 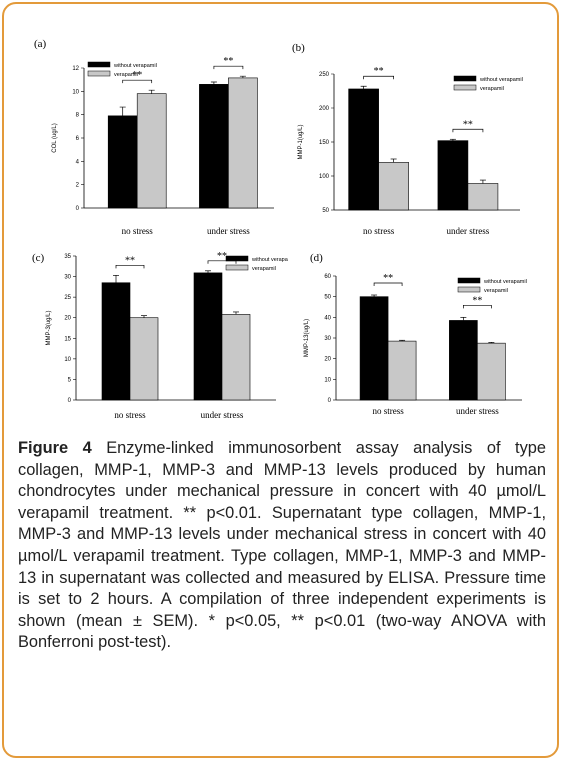 What do you see at coordinates (55, 448) in the screenshot?
I see `caption-figure-label: Figure 4` at bounding box center [55, 448].